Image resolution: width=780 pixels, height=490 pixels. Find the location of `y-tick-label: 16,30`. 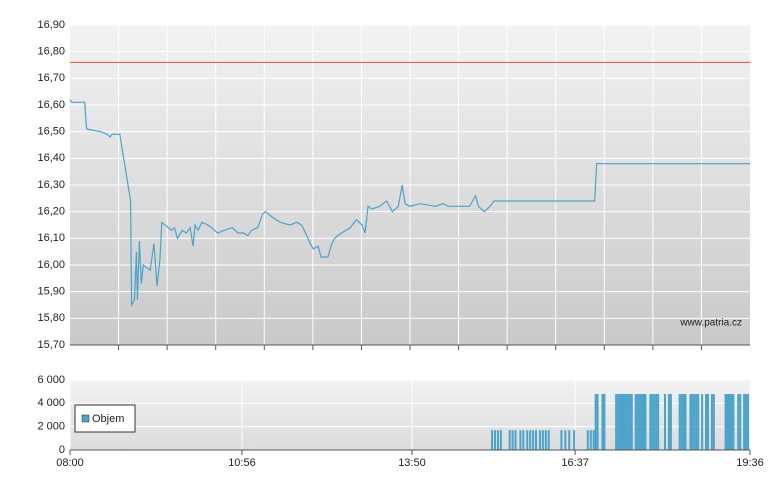

y-tick-label: 16,30 is located at coordinates (51, 185).